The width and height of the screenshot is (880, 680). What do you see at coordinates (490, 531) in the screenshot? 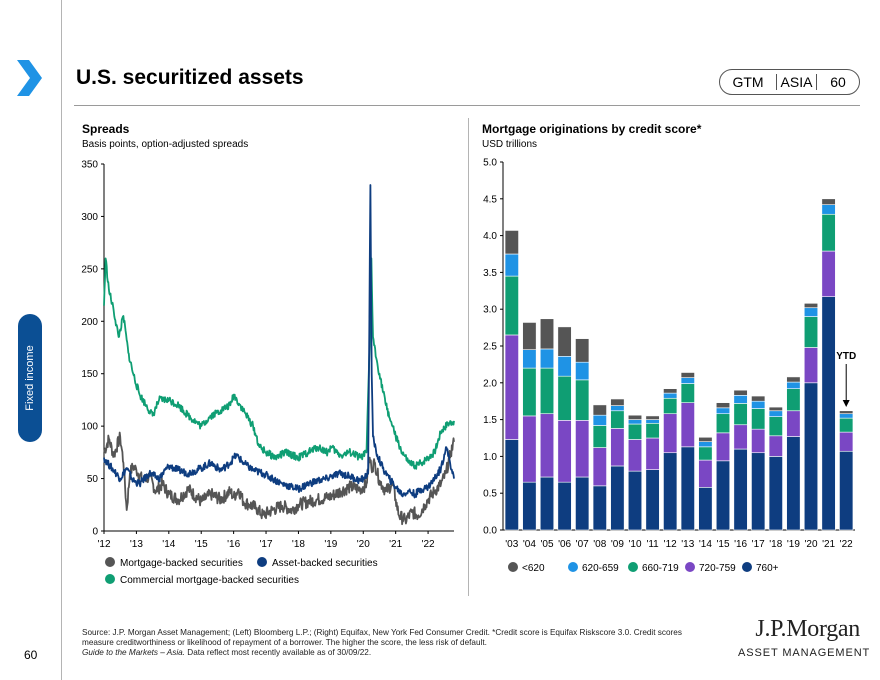
I see `orig-y-tick-label: 0.0` at bounding box center [490, 531].